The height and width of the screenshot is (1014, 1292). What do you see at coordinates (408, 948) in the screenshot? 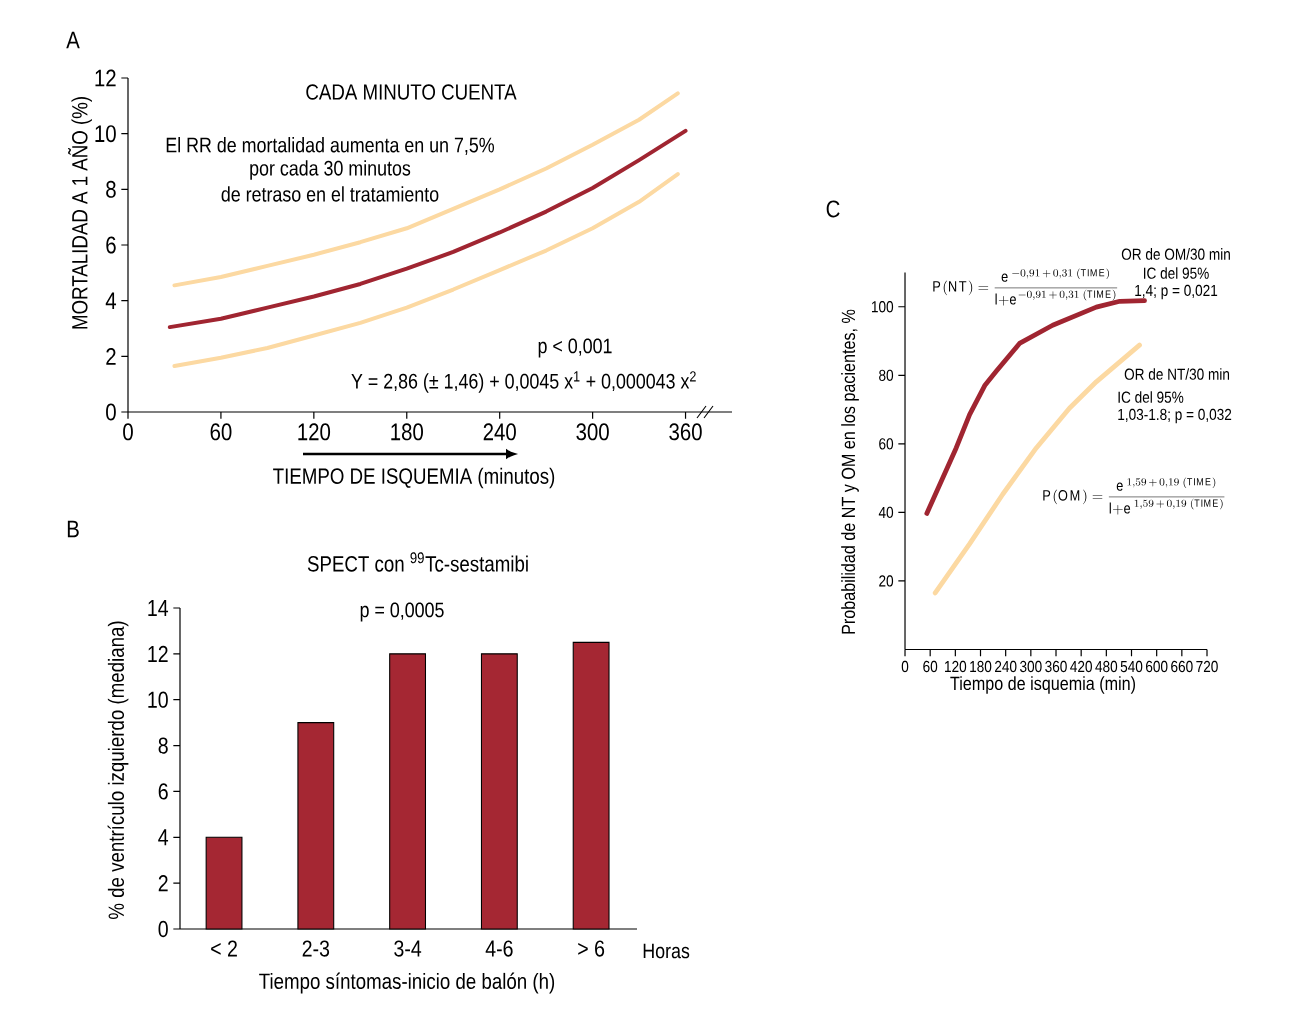
I see `x-tick-label: 3-4` at bounding box center [408, 948].